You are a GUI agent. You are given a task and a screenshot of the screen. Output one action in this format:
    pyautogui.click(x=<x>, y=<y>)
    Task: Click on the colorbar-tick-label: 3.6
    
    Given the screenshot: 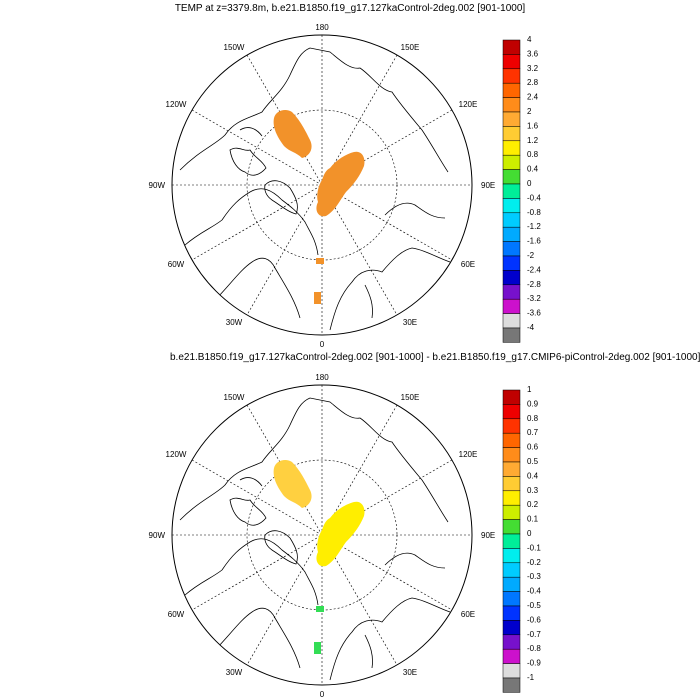 What is the action you would take?
    pyautogui.click(x=533, y=53)
    